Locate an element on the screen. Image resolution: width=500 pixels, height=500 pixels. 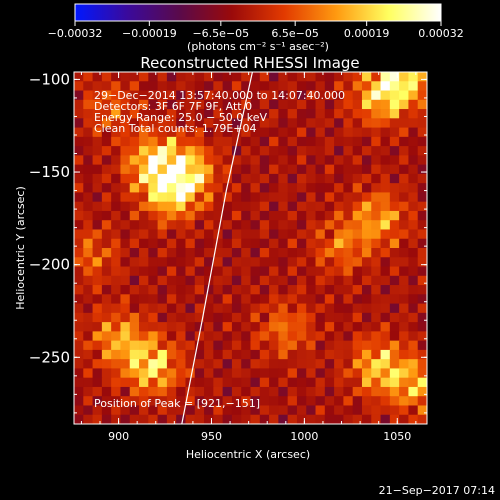
x-tick-label: 900 is located at coordinates (118, 436).